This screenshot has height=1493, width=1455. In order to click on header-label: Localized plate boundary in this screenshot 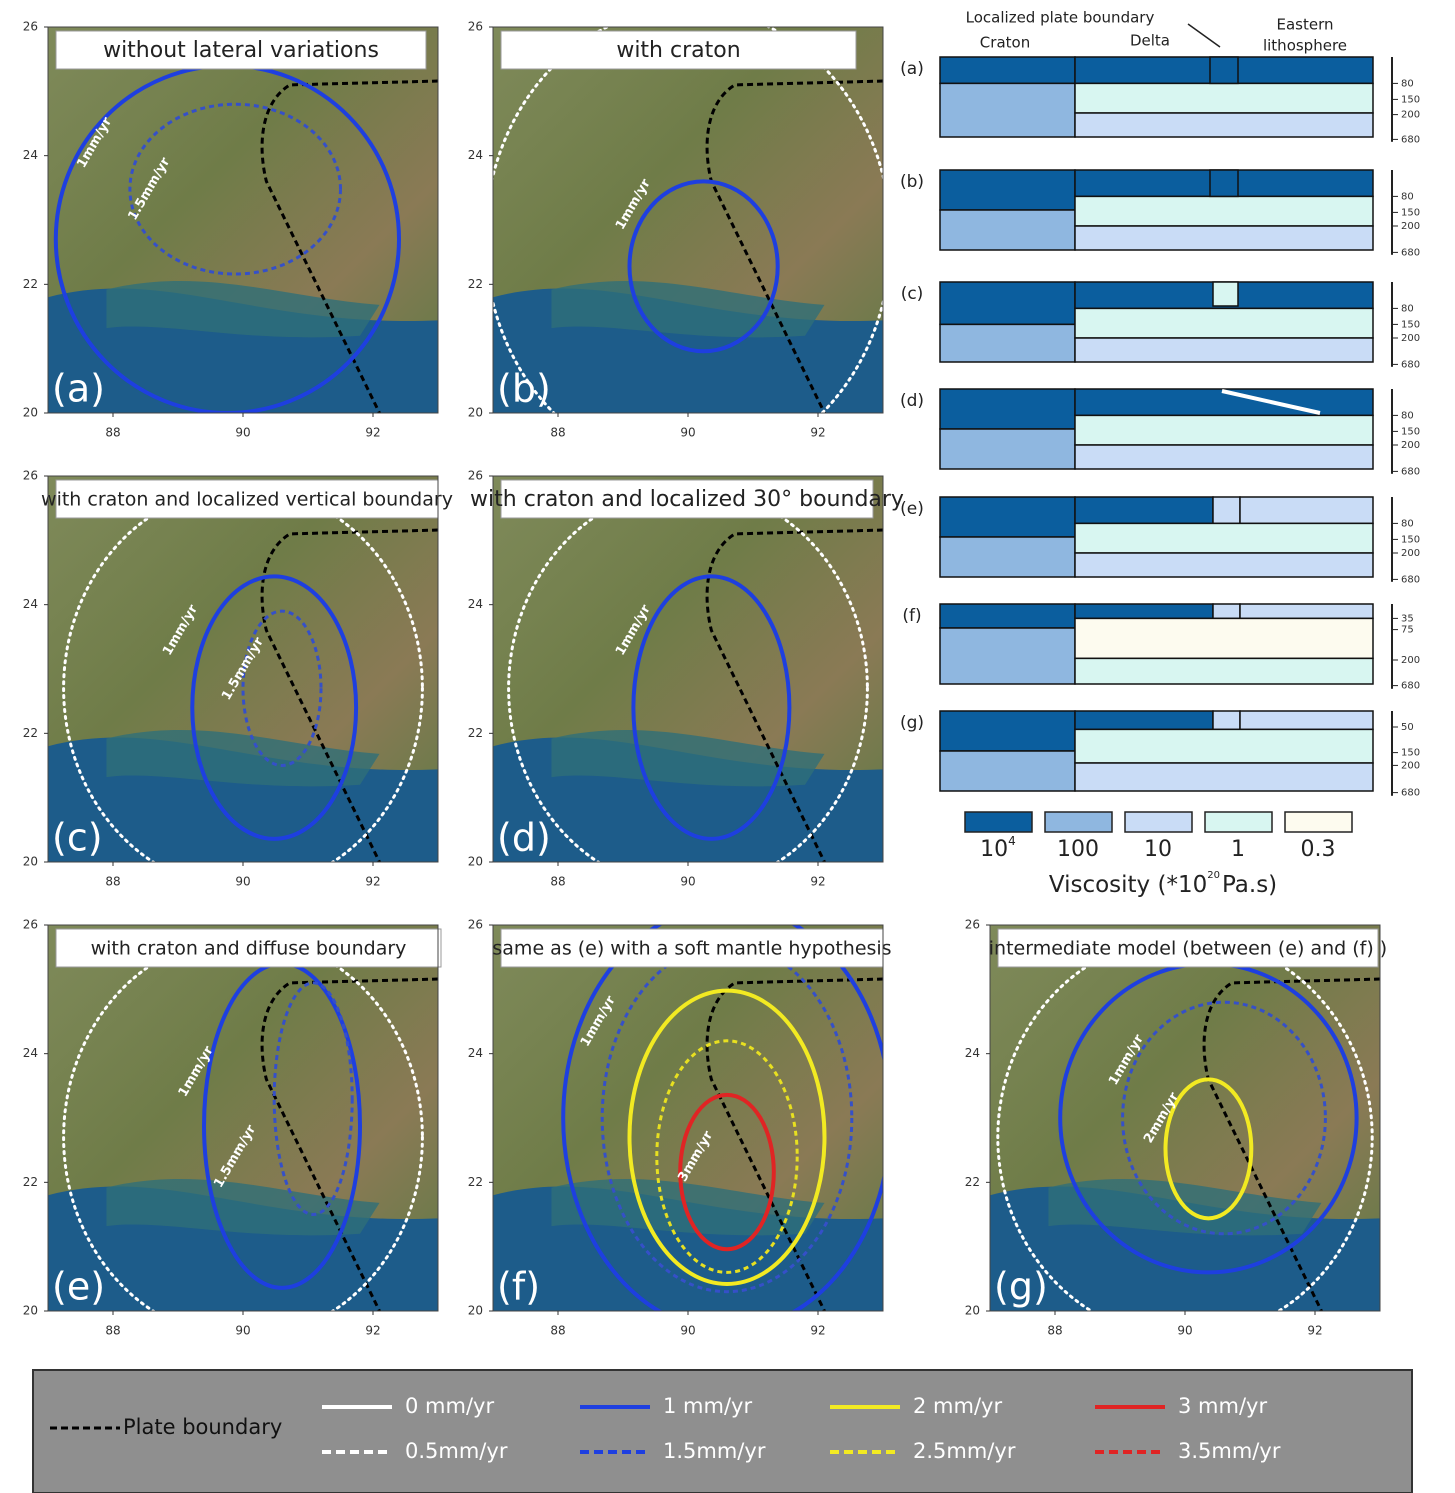, I will do `click(1060, 18)`.